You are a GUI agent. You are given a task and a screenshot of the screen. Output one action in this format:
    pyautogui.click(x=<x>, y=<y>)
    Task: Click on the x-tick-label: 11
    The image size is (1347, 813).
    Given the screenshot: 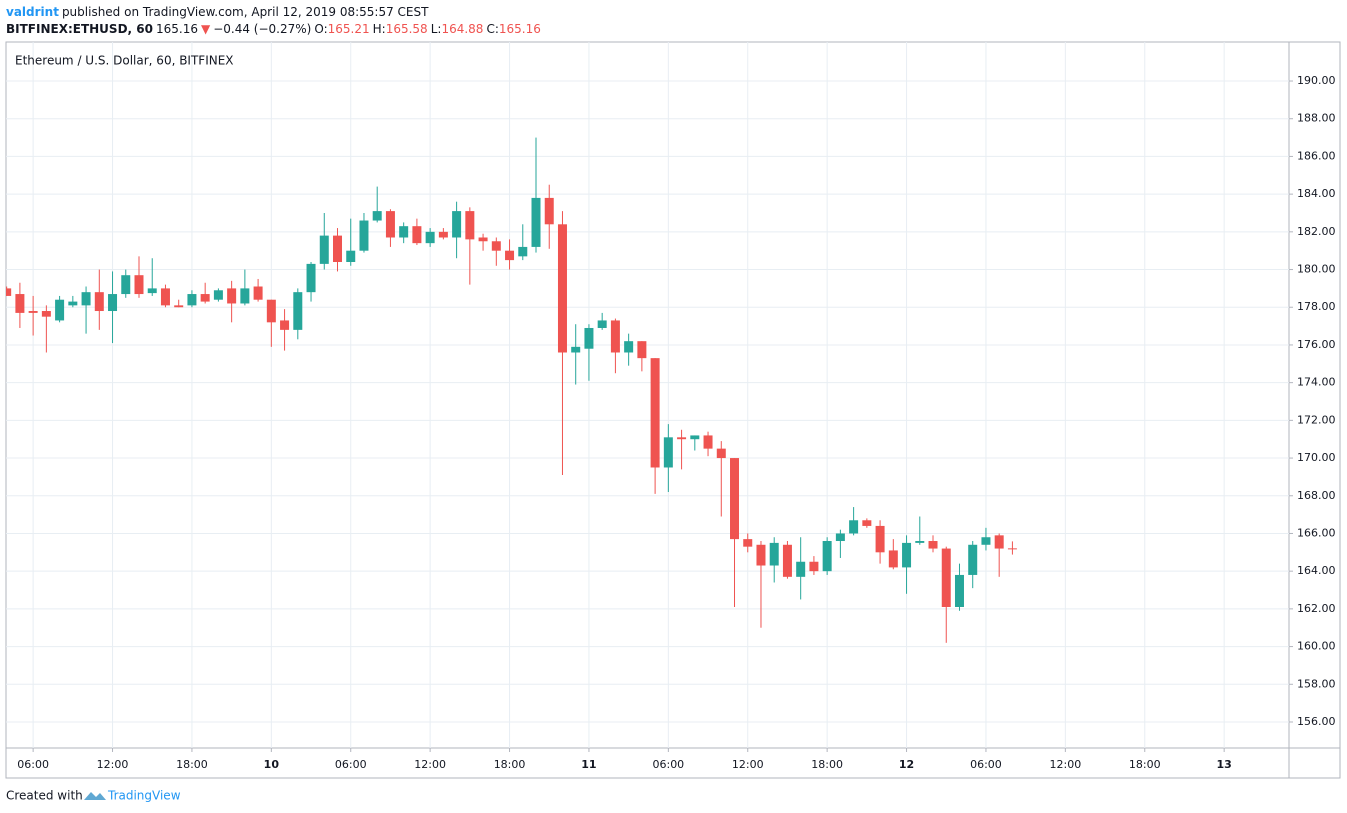 What is the action you would take?
    pyautogui.click(x=588, y=764)
    